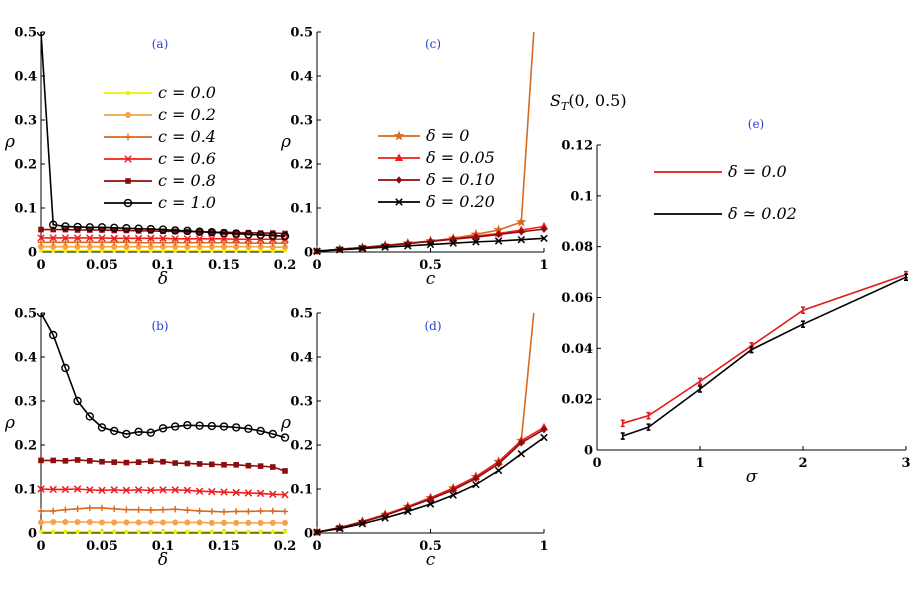 The height and width of the screenshot is (603, 919). What do you see at coordinates (543, 265) in the screenshot?
I see `x-tick-label: 1` at bounding box center [543, 265].